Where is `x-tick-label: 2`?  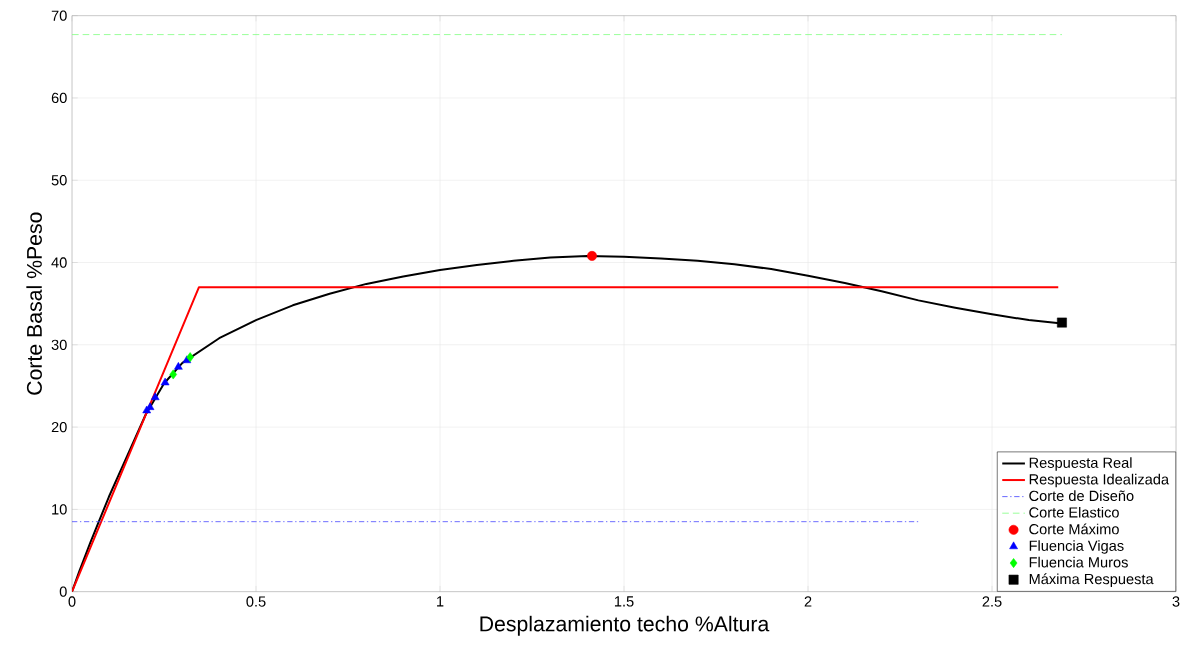 x-tick-label: 2 is located at coordinates (808, 601).